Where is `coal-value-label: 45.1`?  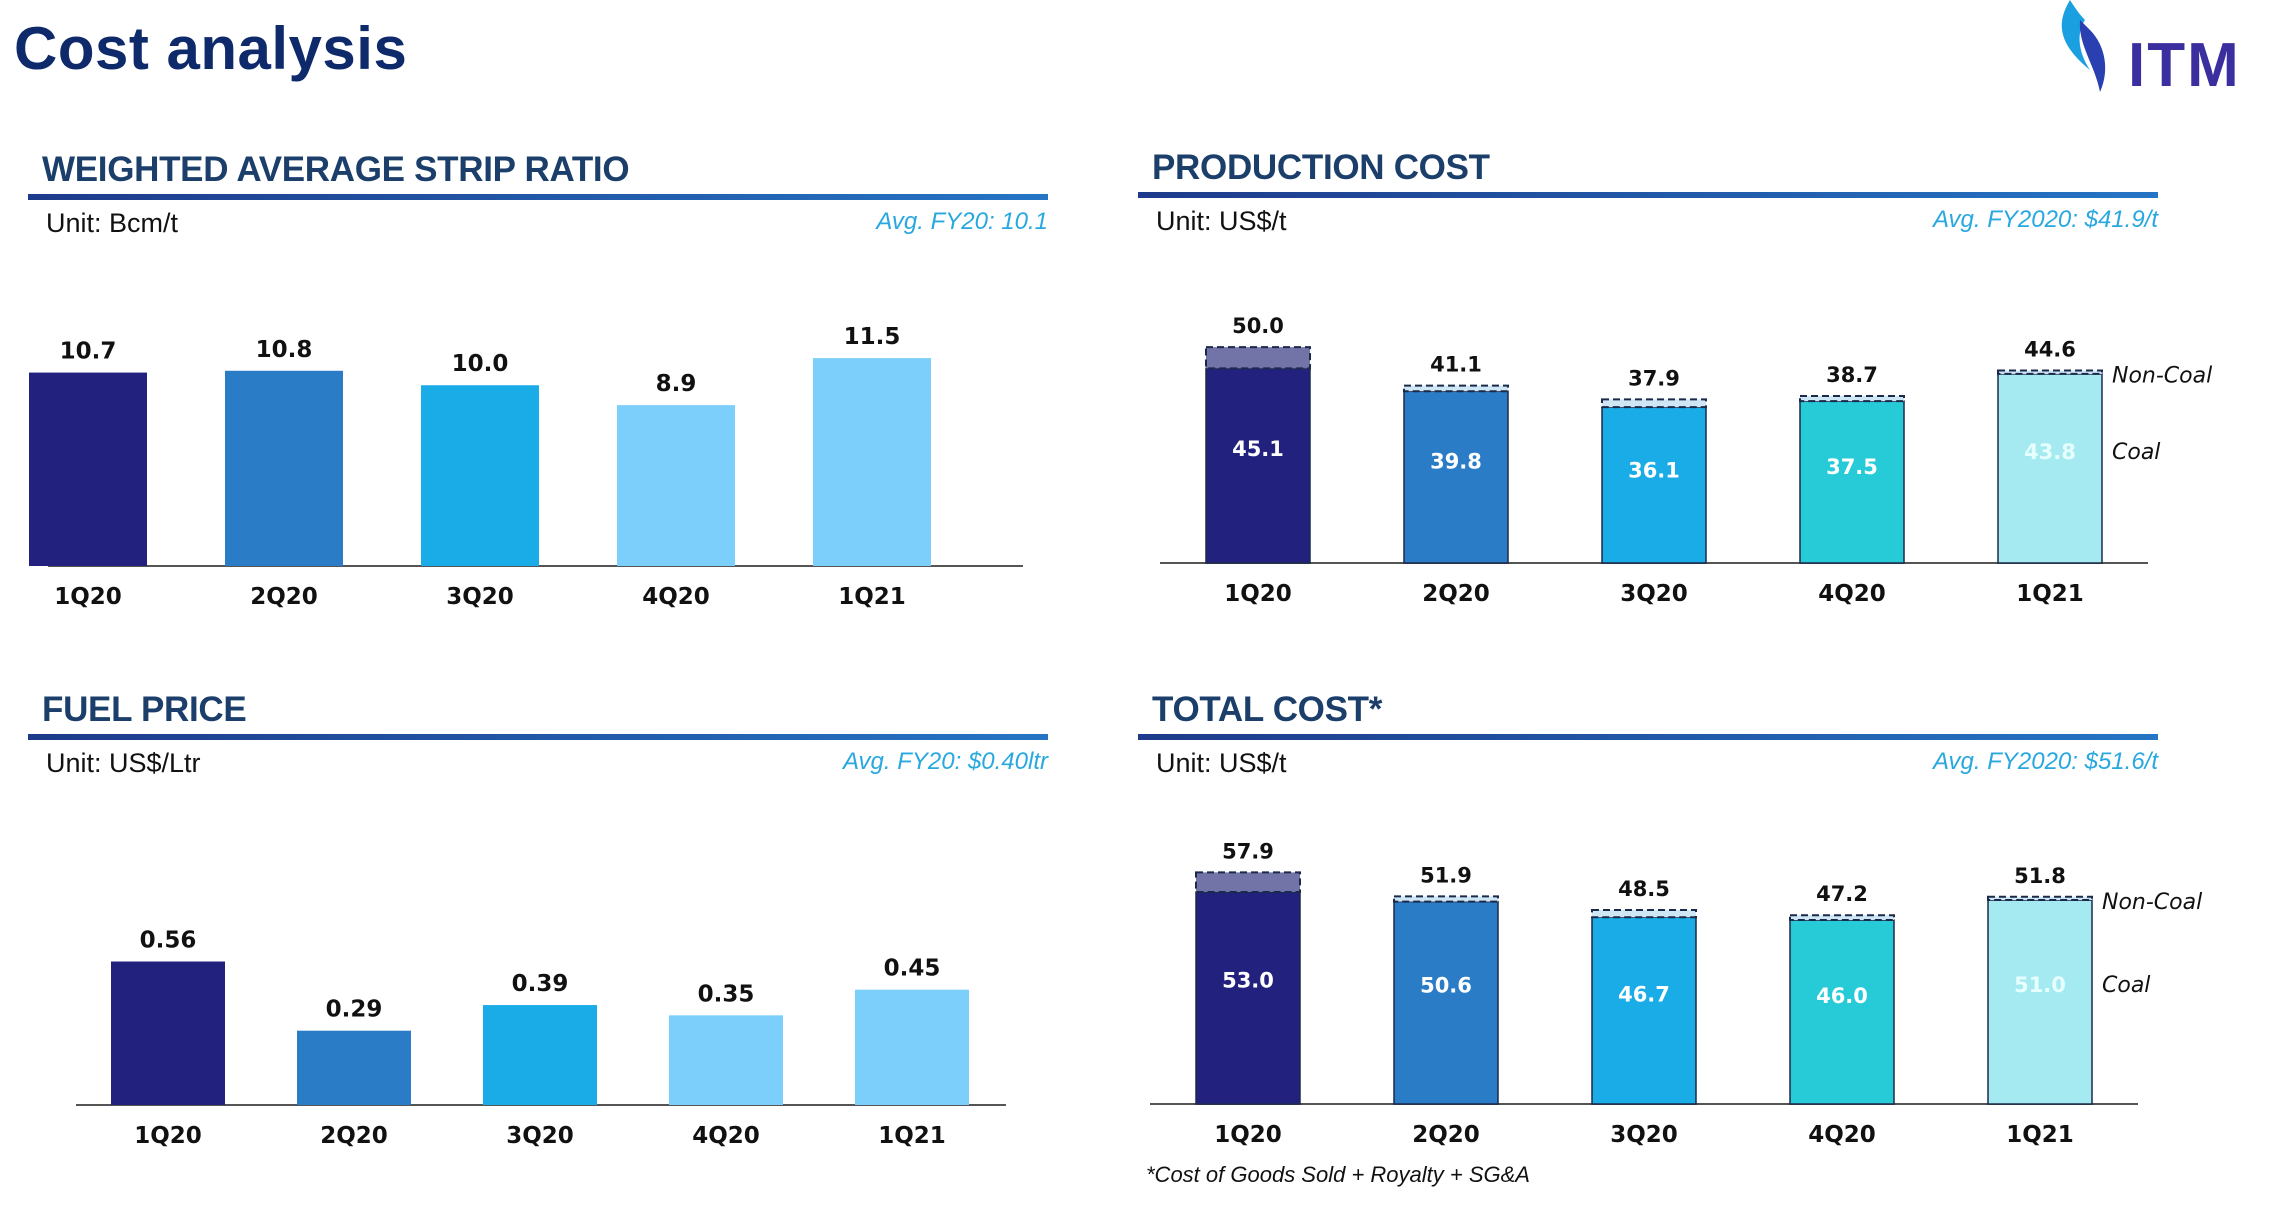 coal-value-label: 45.1 is located at coordinates (1258, 449).